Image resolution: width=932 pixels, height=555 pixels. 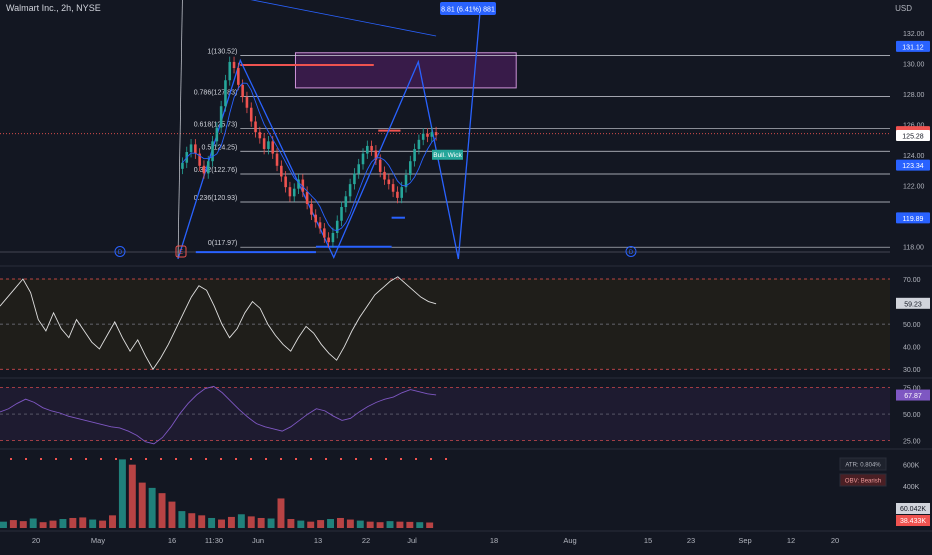 I want to click on event-marker-label: E, so click(x=181, y=253).